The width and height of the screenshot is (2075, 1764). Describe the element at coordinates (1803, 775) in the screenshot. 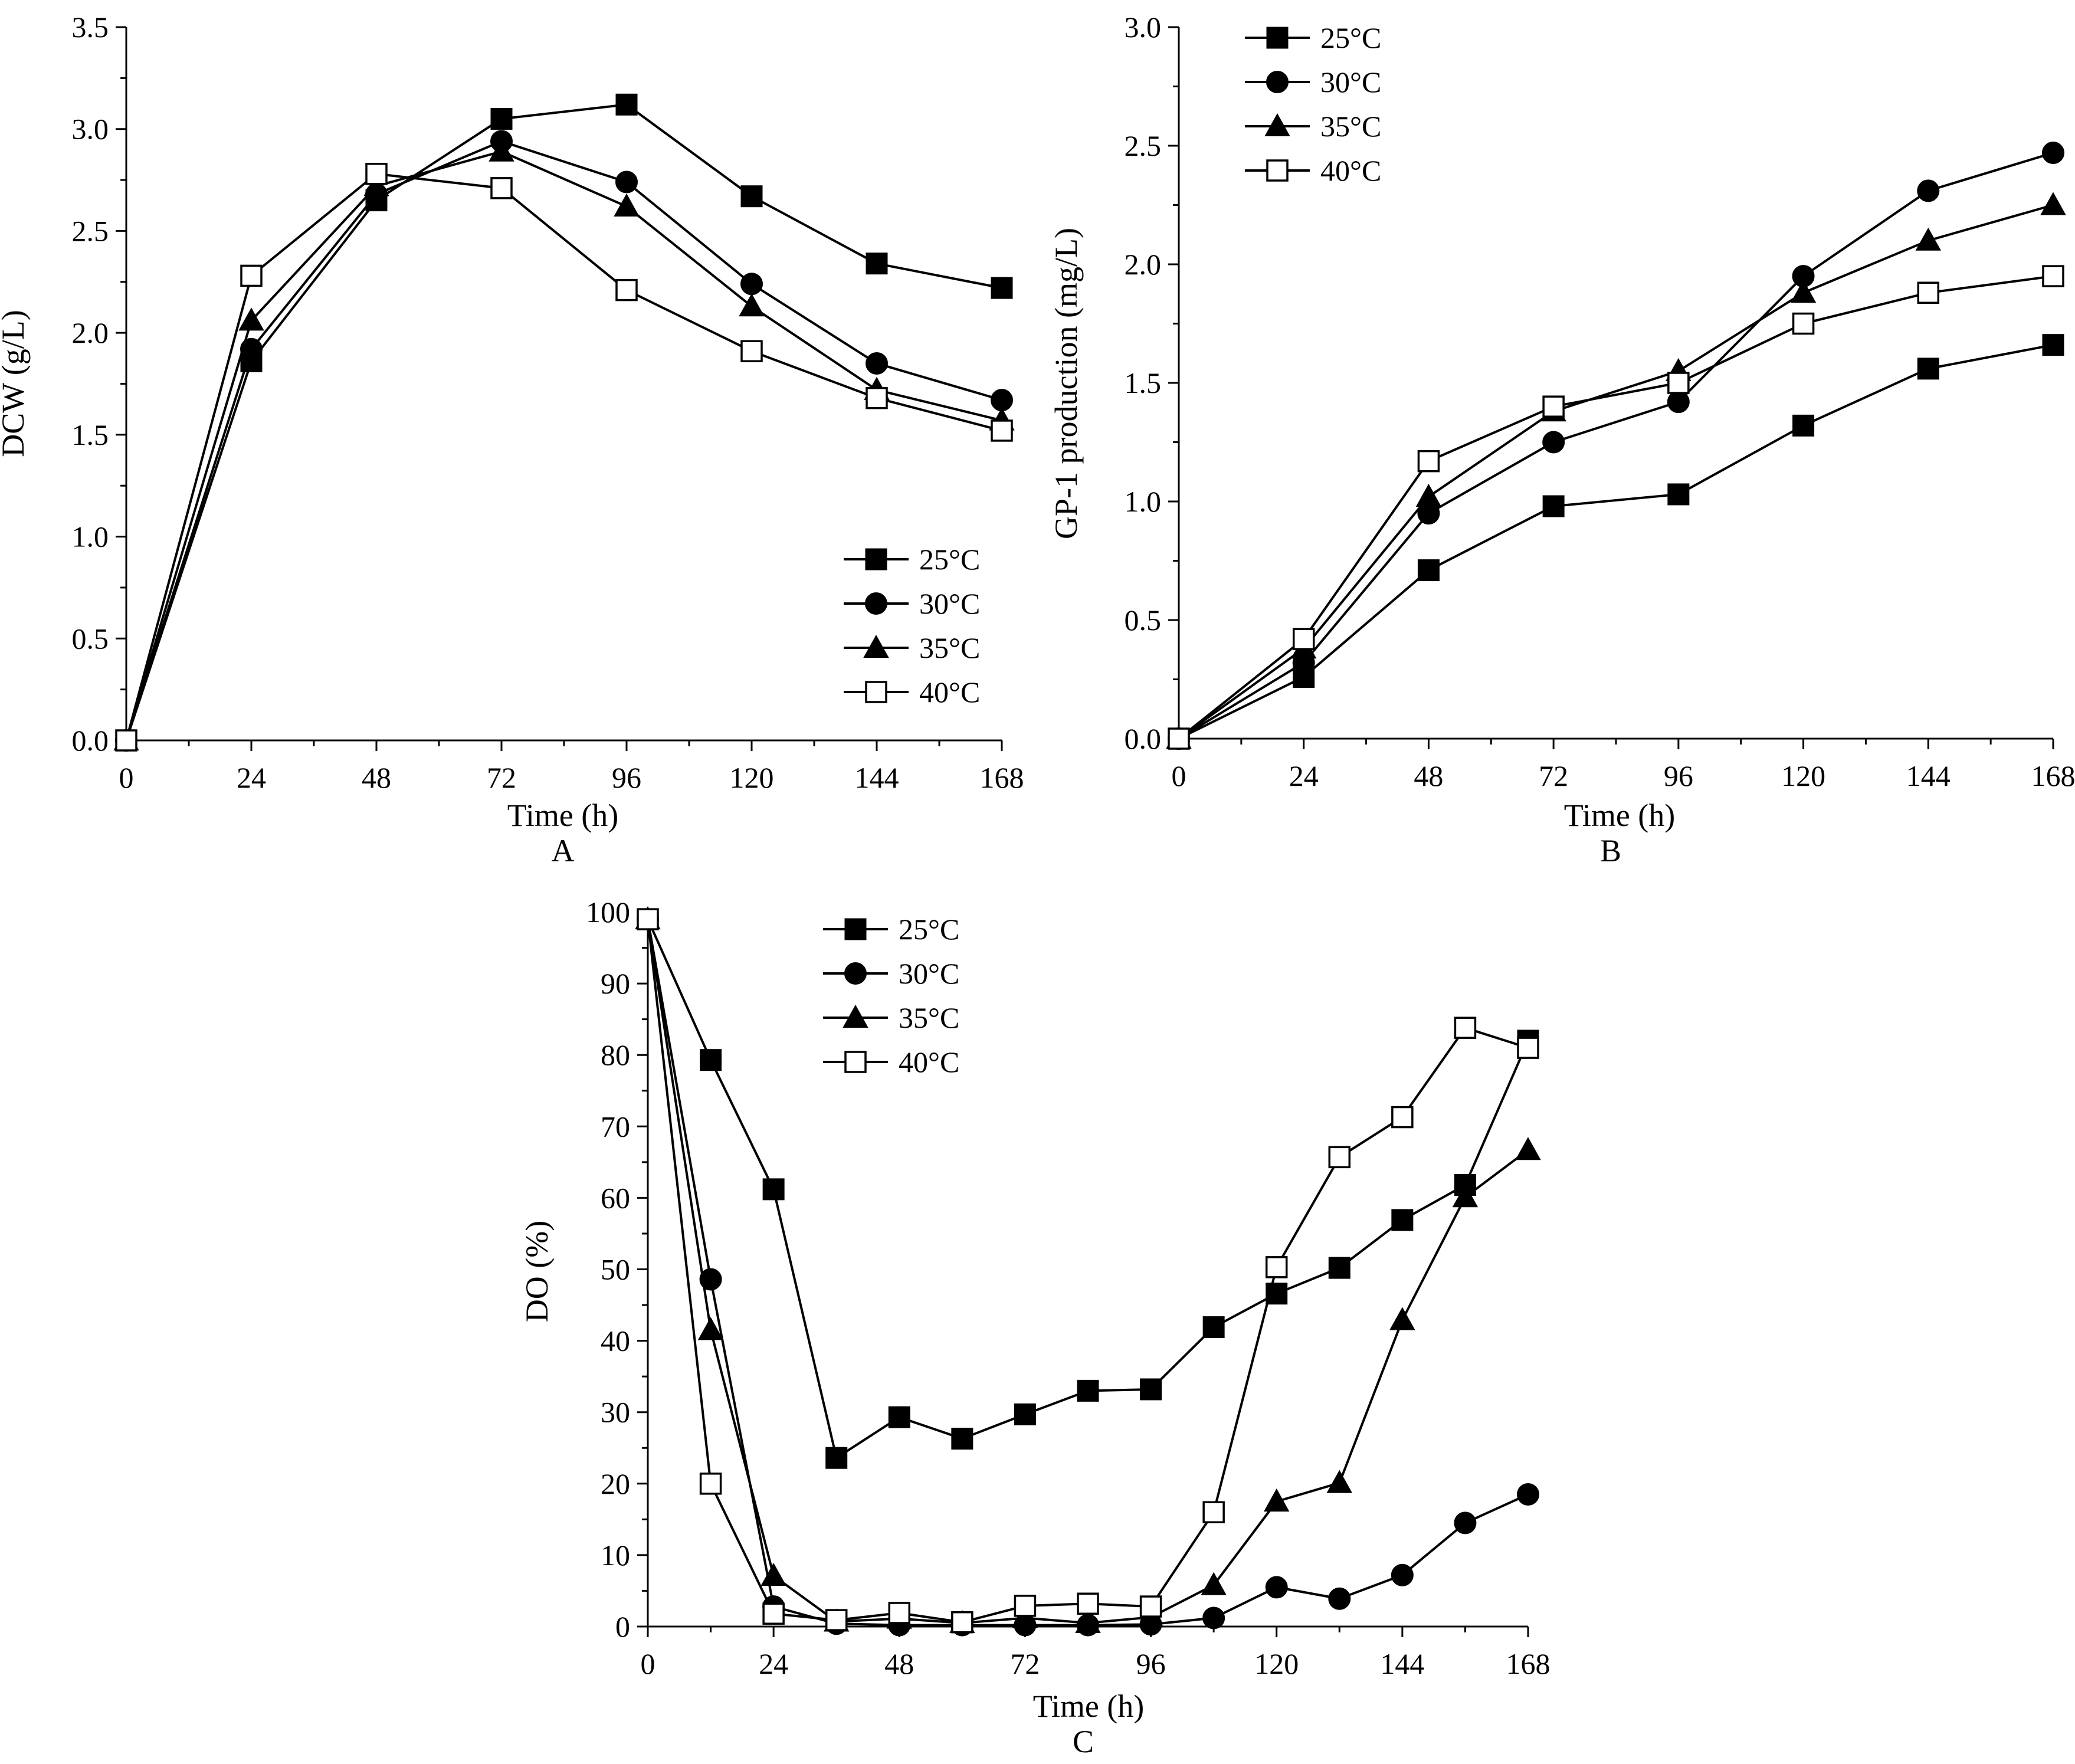

I see `x-tick-label: 120` at that location.